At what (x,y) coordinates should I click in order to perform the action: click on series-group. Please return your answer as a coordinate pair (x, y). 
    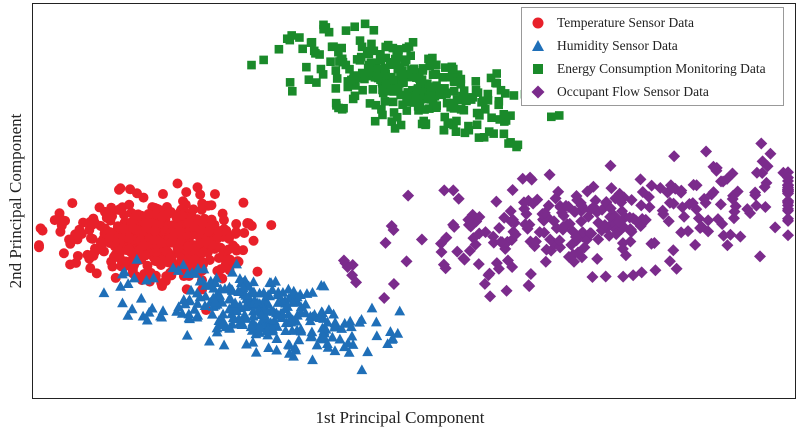
    Looking at the image, I should click on (405, 85).